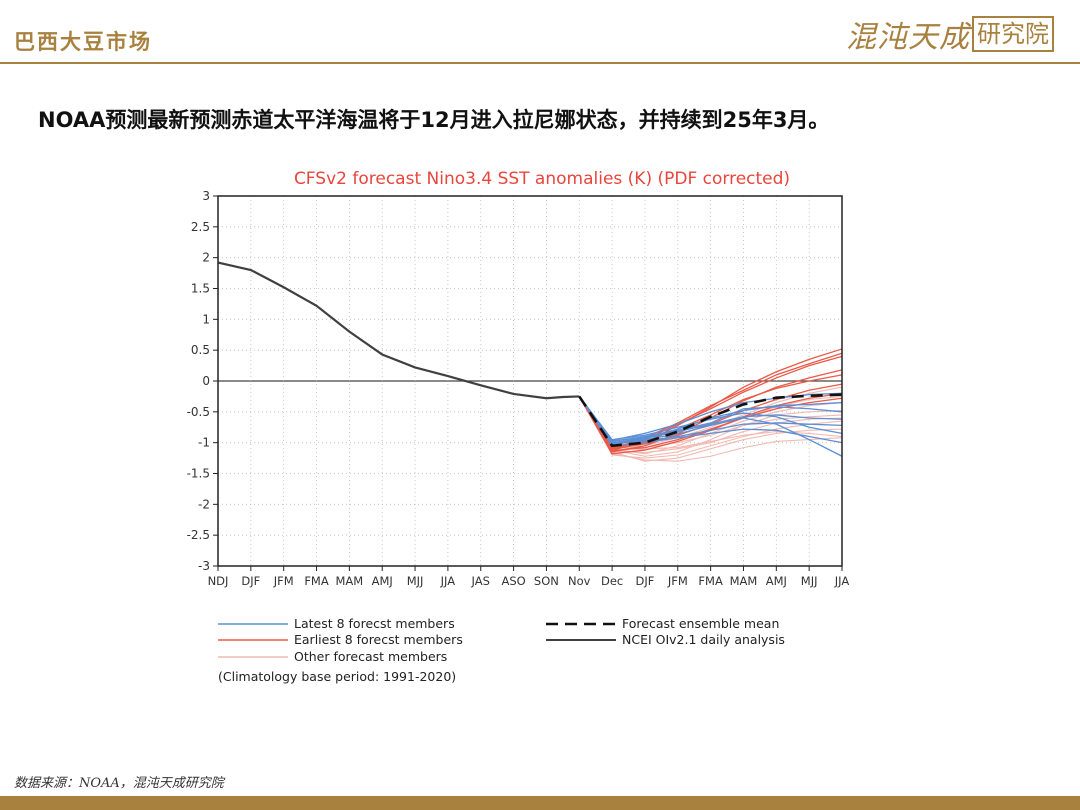  I want to click on company-logo: 混沌天成 研究院, so click(950, 34).